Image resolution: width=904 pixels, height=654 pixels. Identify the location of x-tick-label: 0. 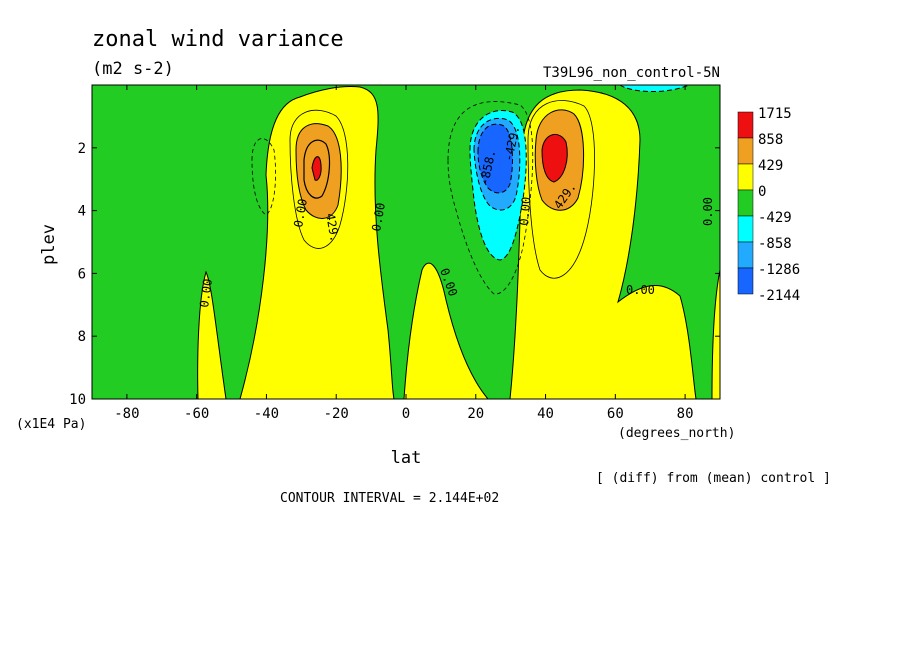
(406, 414).